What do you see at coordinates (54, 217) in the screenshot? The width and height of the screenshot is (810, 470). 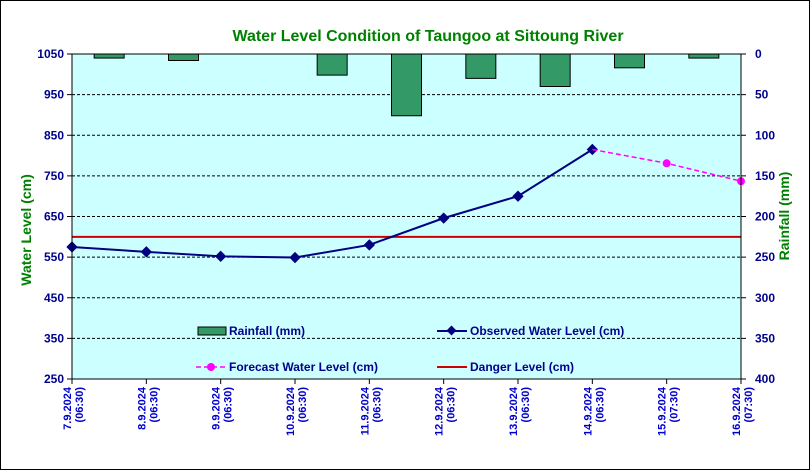 I see `y-left-tick-label: 650` at bounding box center [54, 217].